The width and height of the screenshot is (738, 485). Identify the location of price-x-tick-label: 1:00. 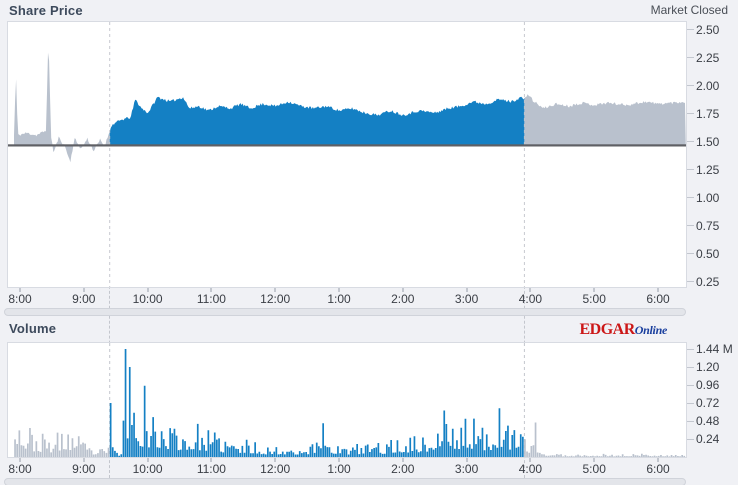
(339, 299).